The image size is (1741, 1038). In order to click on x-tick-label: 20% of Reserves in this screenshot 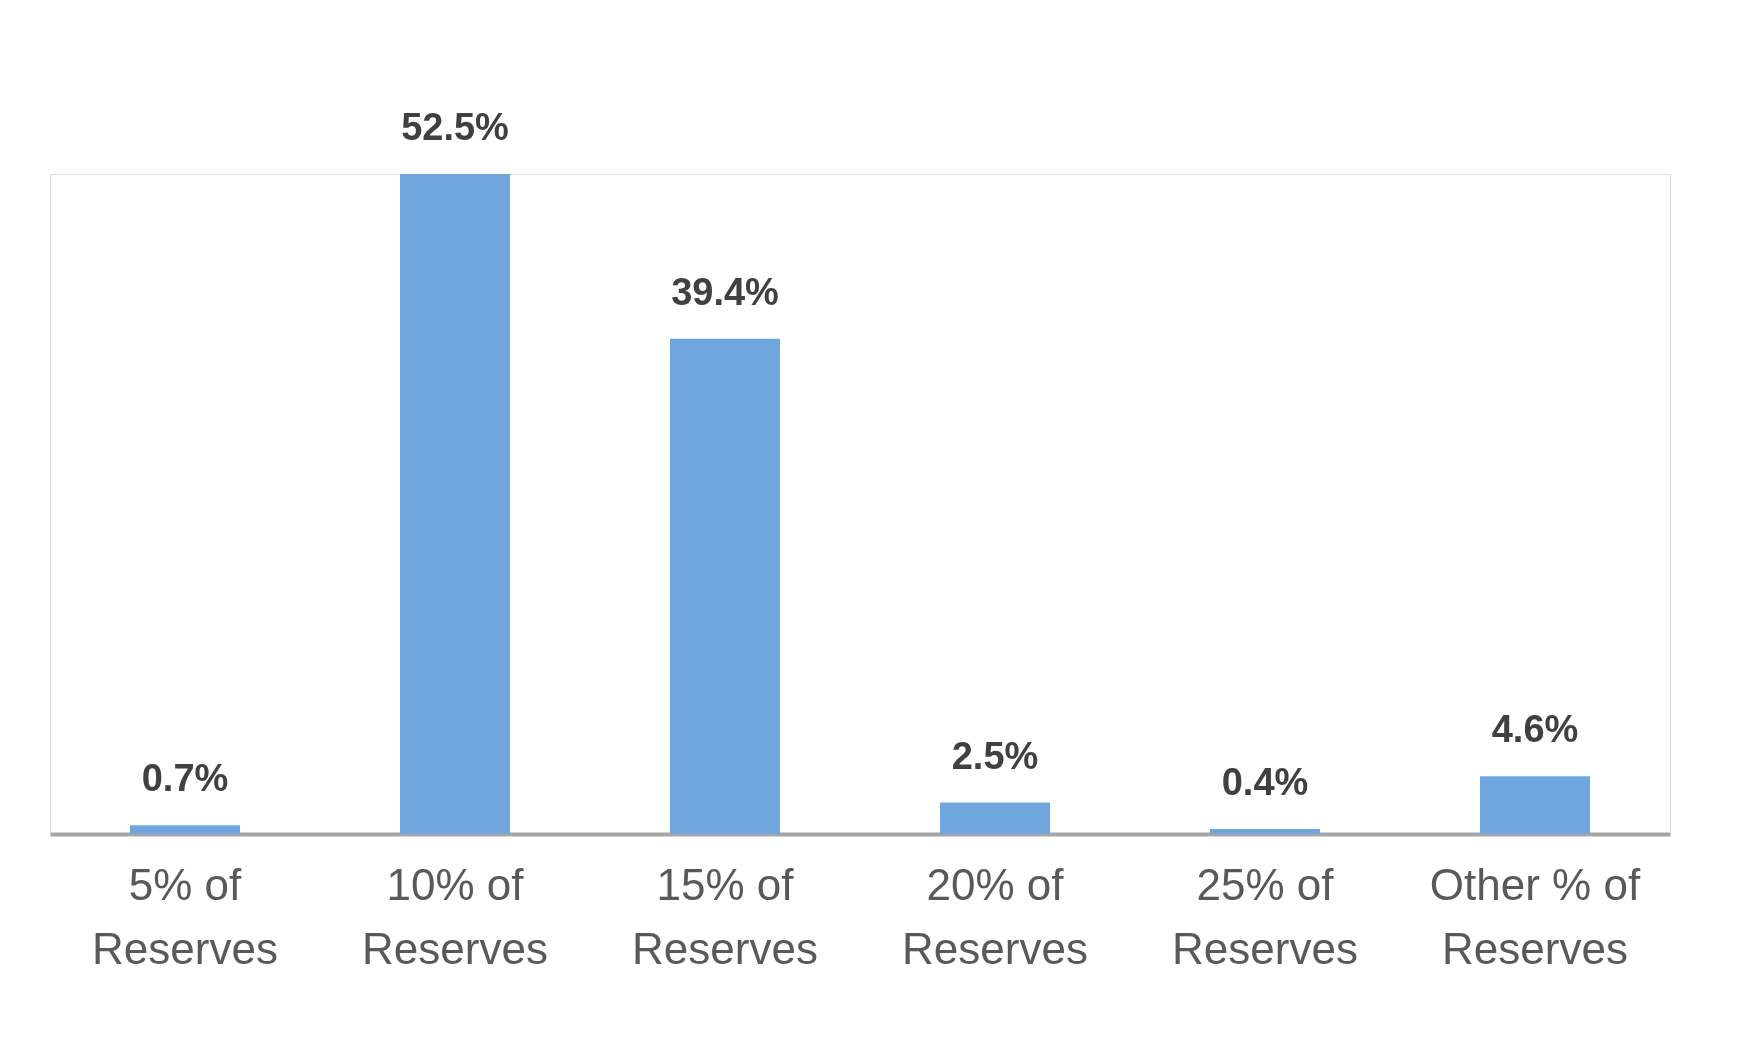, I will do `click(995, 916)`.